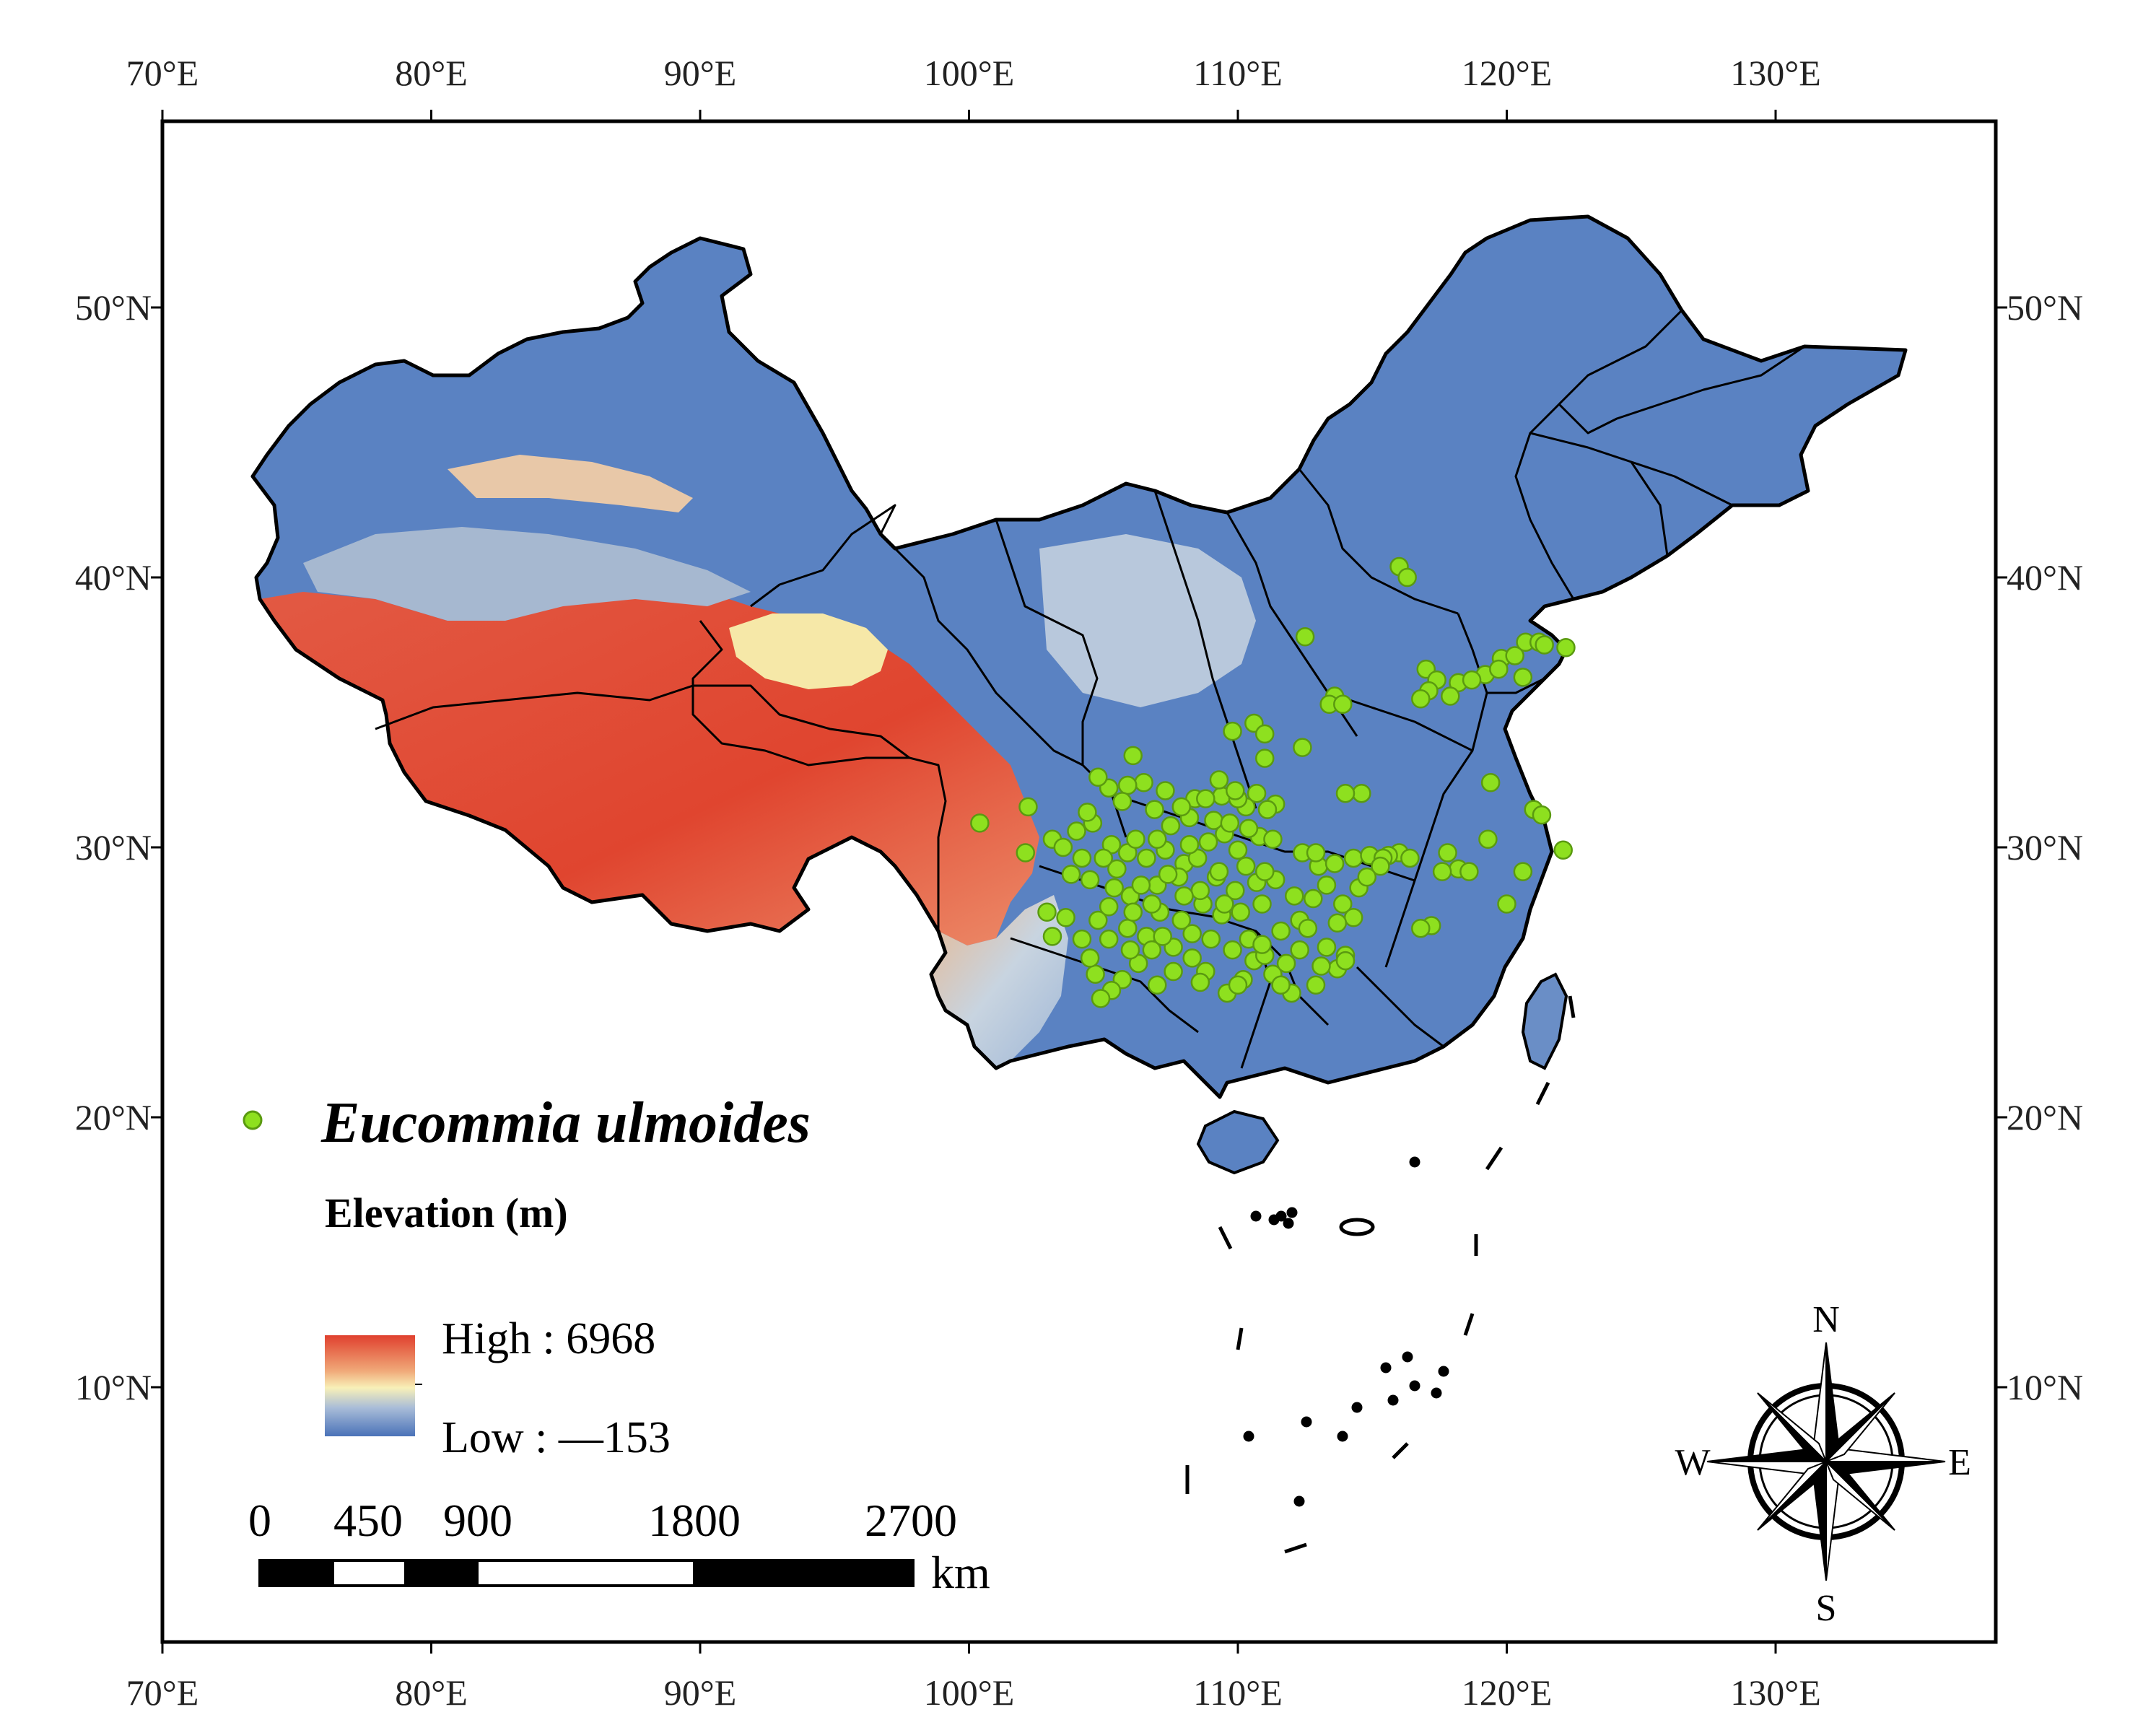 The image size is (2156, 1725). What do you see at coordinates (113, 1117) in the screenshot?
I see `lat-label-left: 20°N` at bounding box center [113, 1117].